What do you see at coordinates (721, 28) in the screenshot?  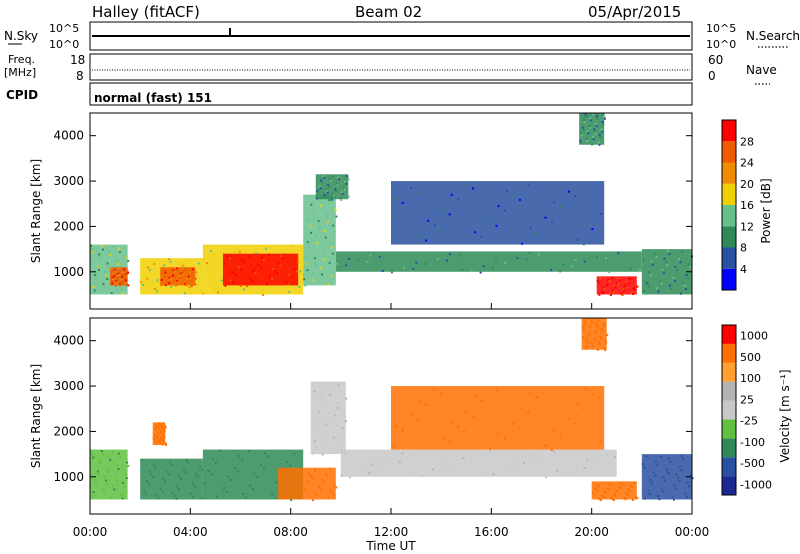 I see `noise-top-tick-right: 10^5` at bounding box center [721, 28].